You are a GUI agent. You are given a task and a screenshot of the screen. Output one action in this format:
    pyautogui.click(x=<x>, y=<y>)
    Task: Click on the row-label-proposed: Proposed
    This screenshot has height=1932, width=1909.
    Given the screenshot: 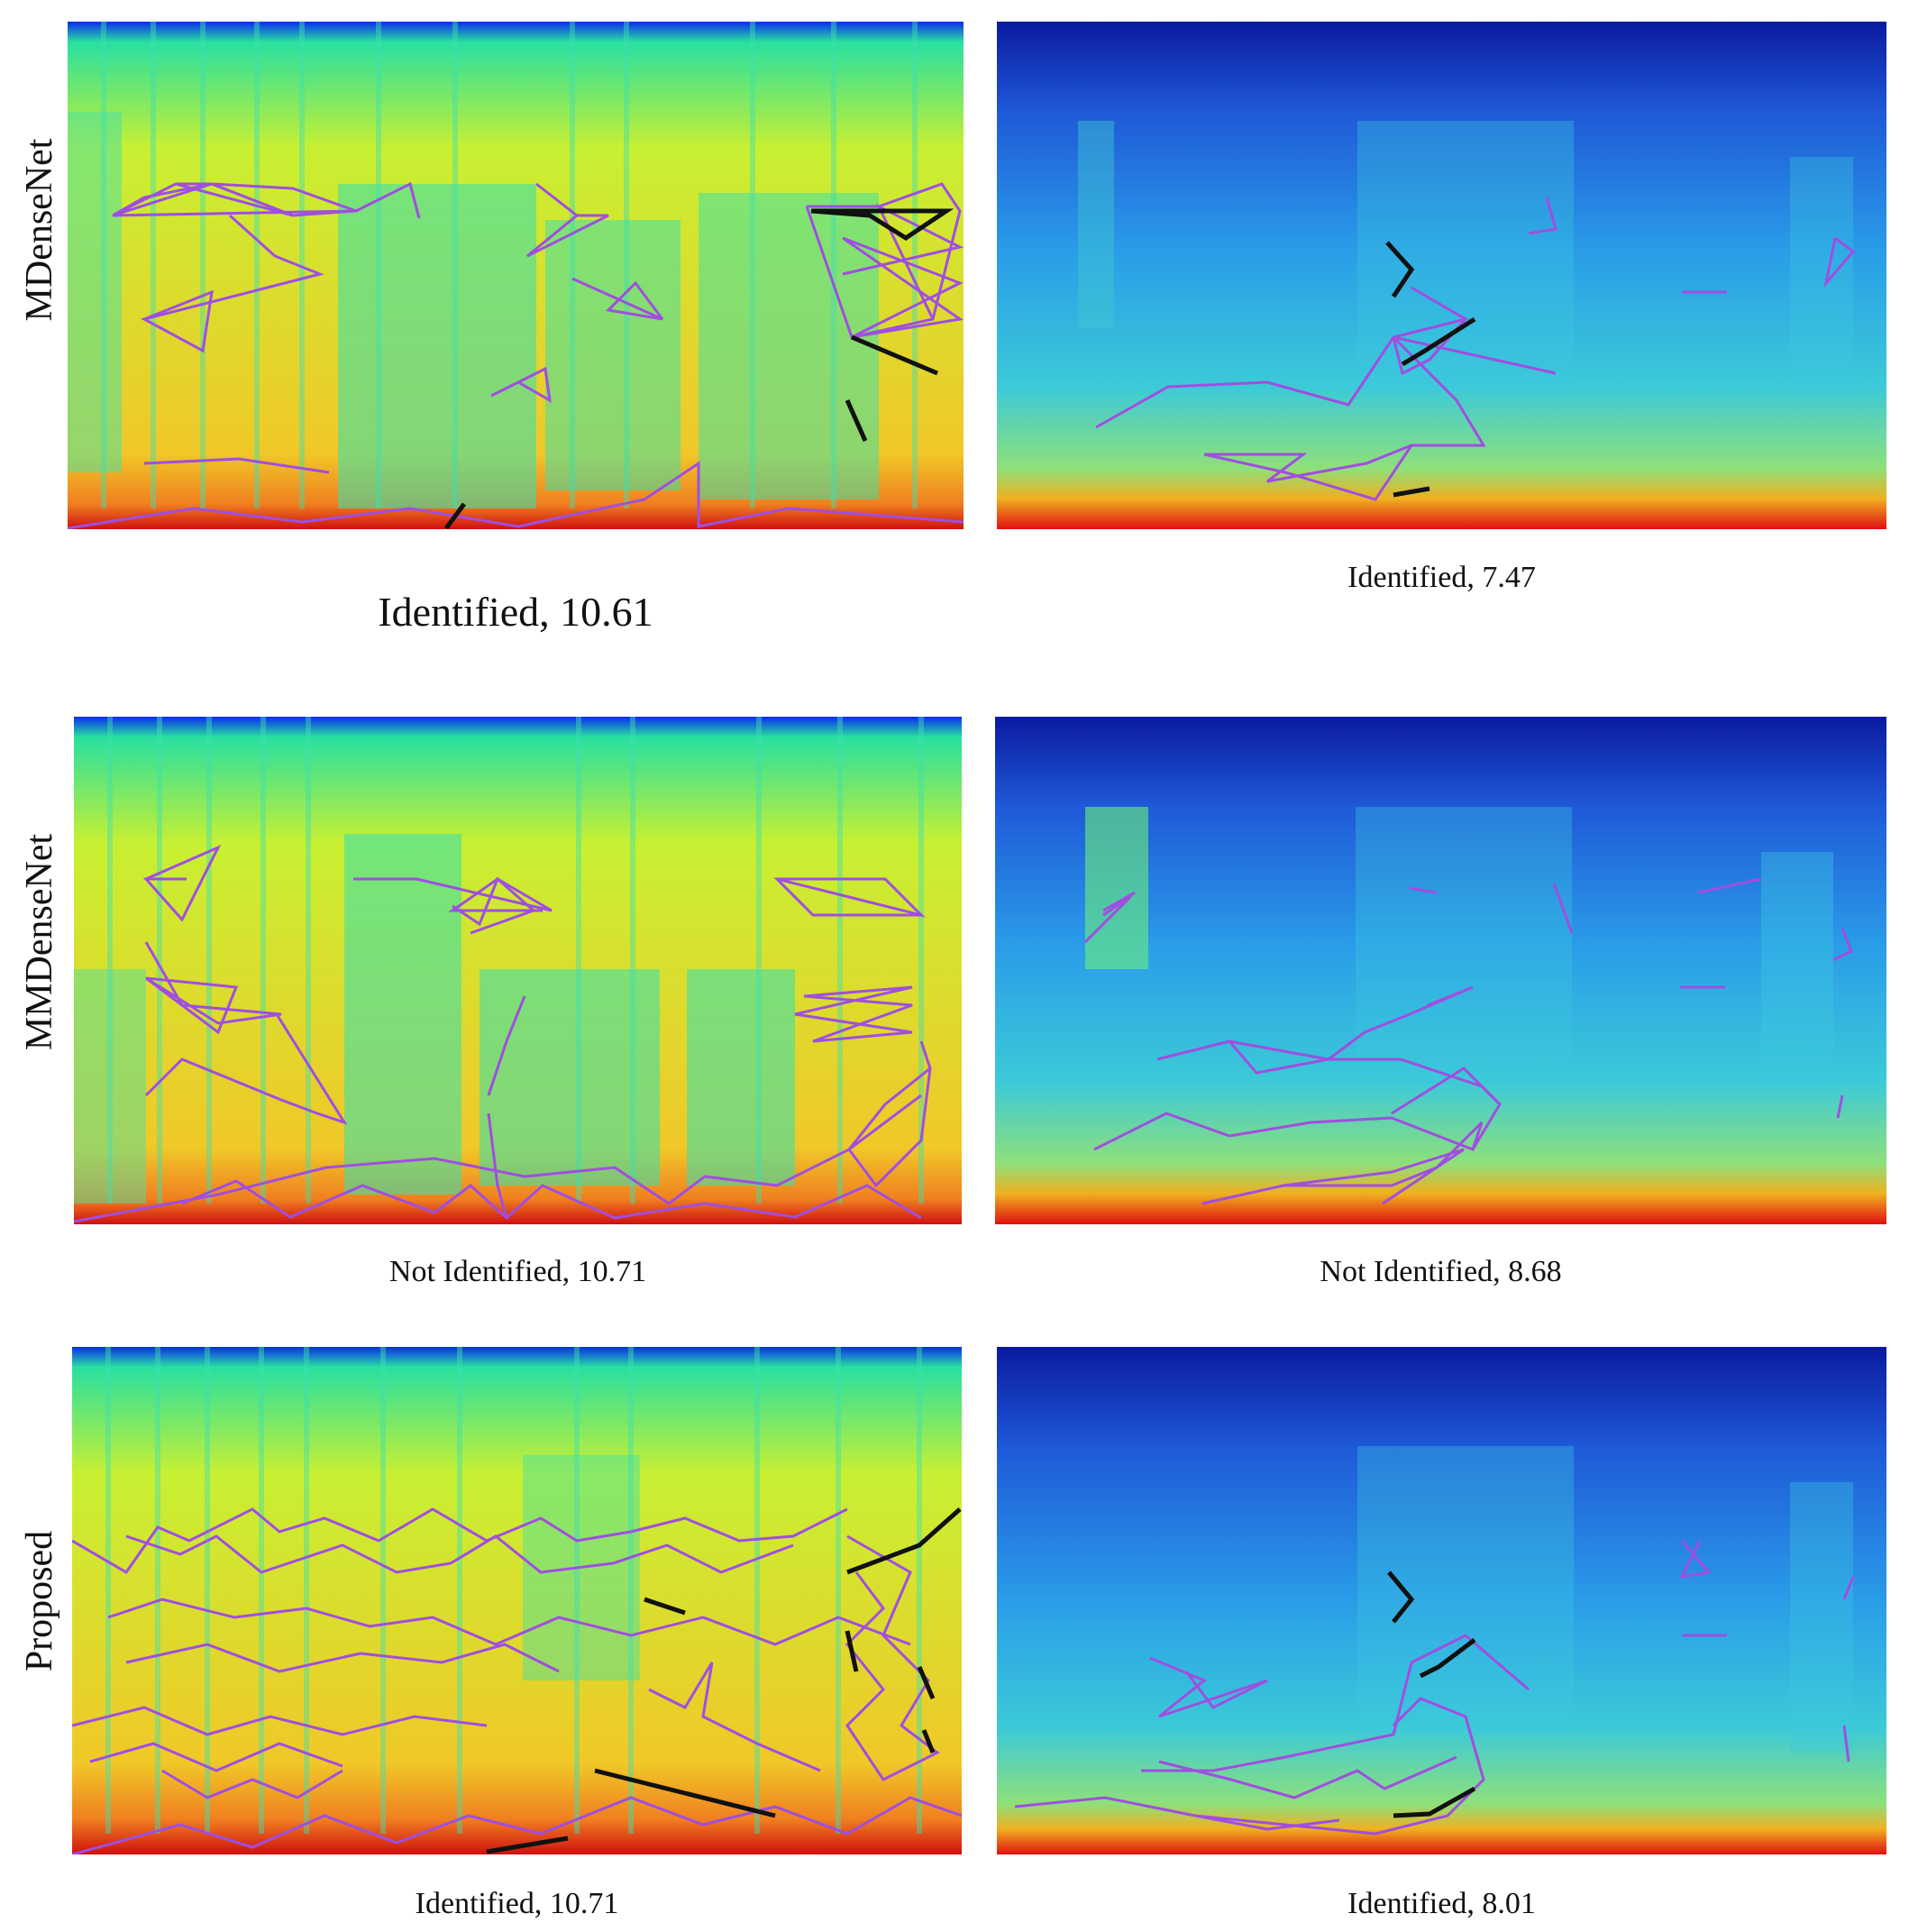 What is the action you would take?
    pyautogui.click(x=39, y=1601)
    